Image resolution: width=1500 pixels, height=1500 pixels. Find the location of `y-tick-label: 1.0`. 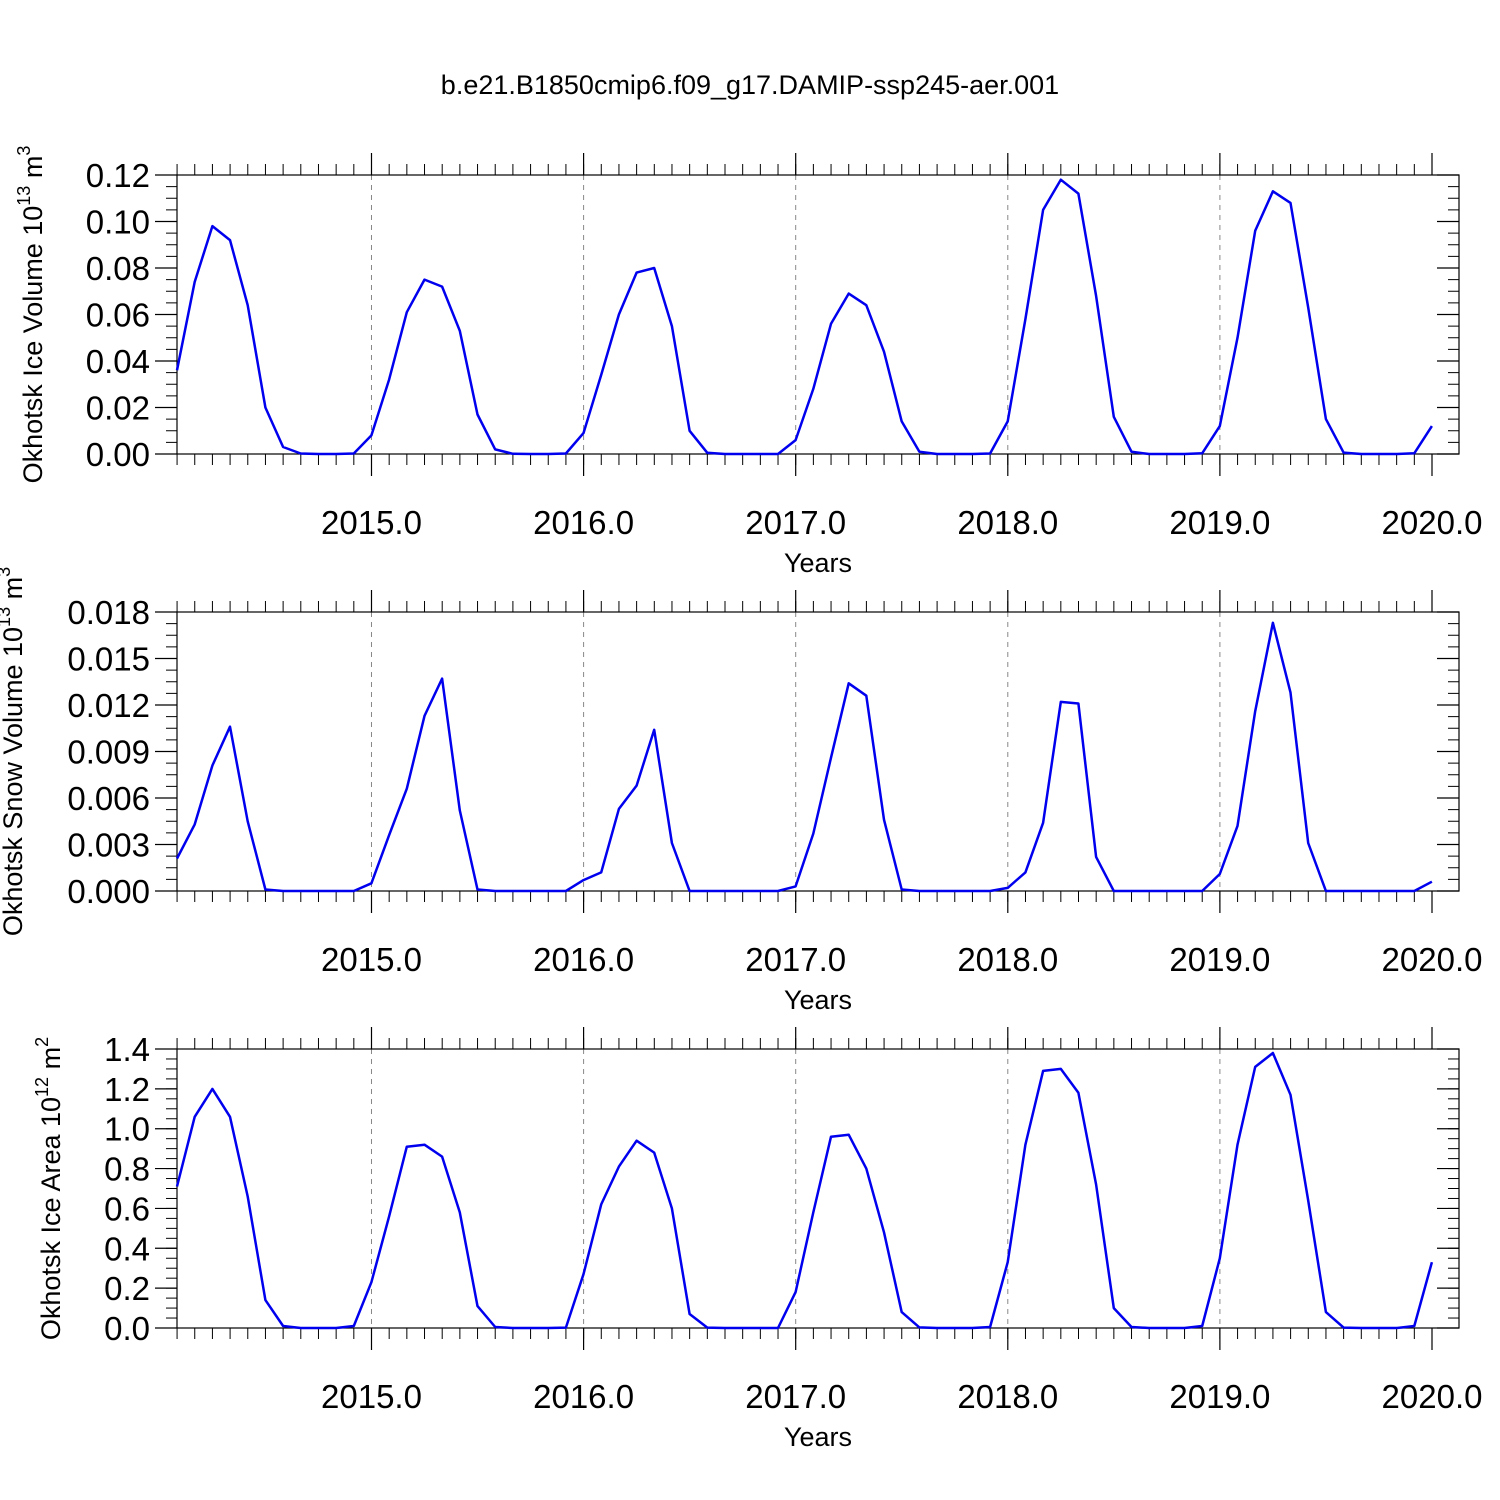

y-tick-label: 1.0 is located at coordinates (127, 1129).